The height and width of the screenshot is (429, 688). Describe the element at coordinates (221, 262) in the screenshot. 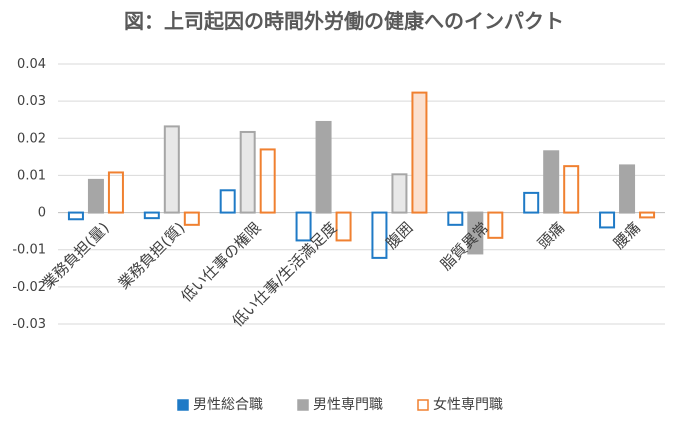

I see `category-label: 低い仕事の権限` at that location.